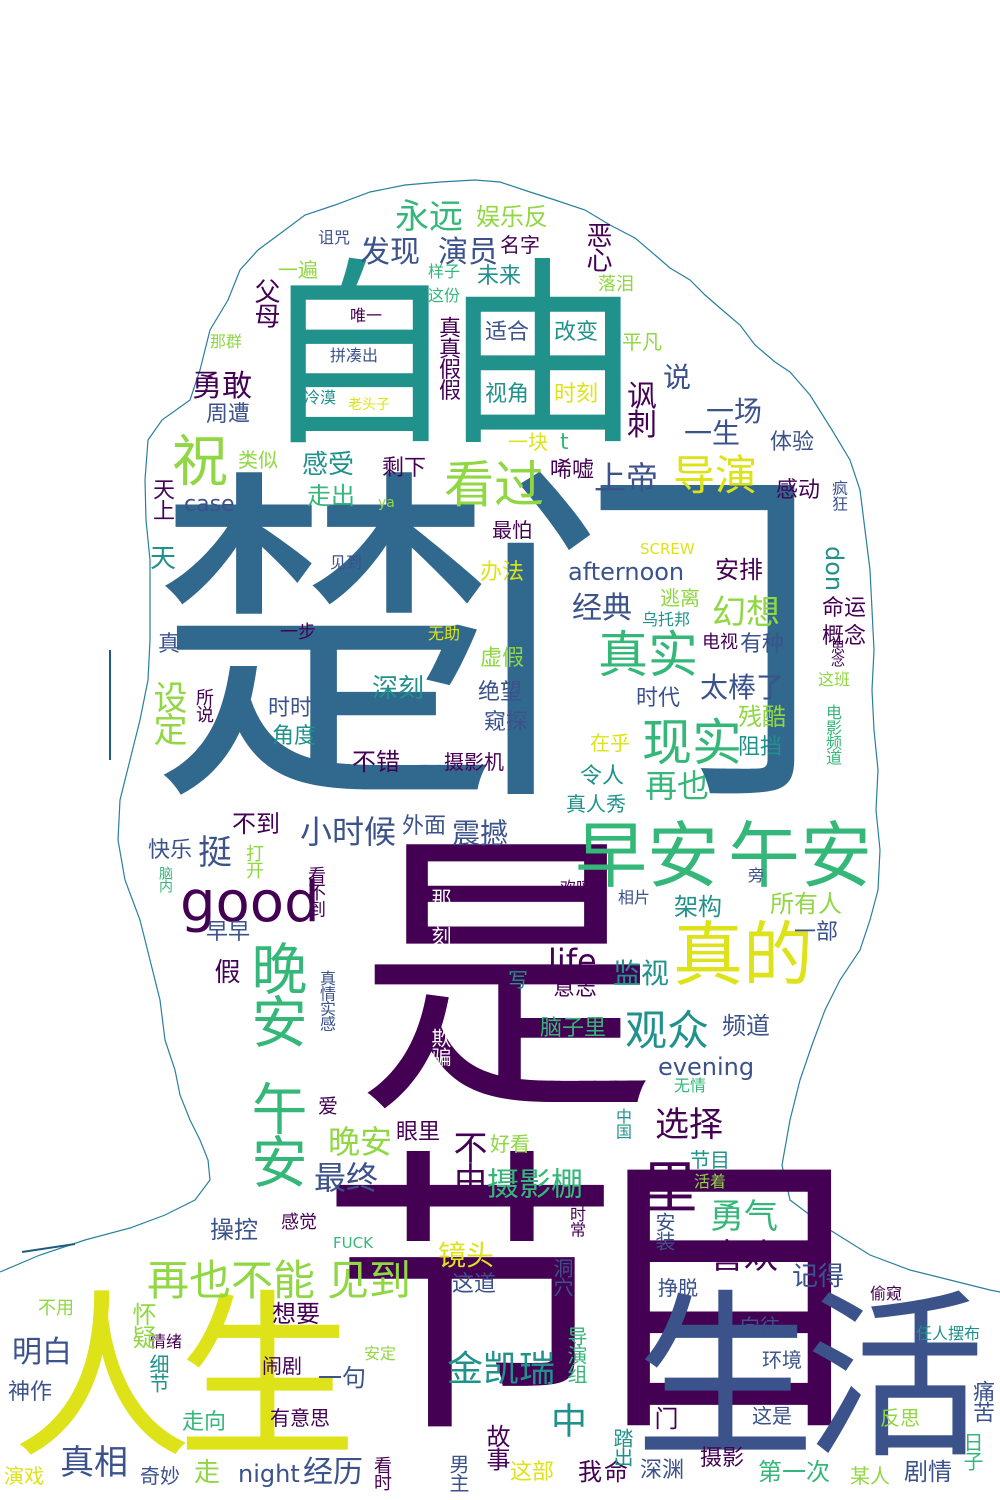  What do you see at coordinates (274, 1133) in the screenshot?
I see `word-wuan2: 午安` at bounding box center [274, 1133].